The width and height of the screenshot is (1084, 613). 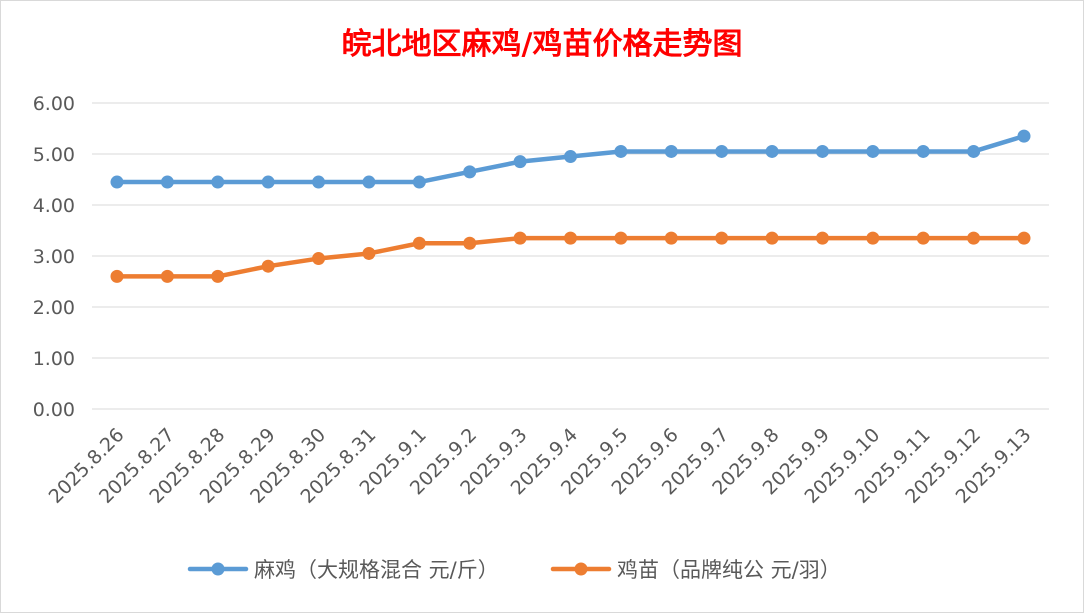 I want to click on legend-label: 鸡苗（品牌纯公 元/羽）, so click(x=729, y=570).